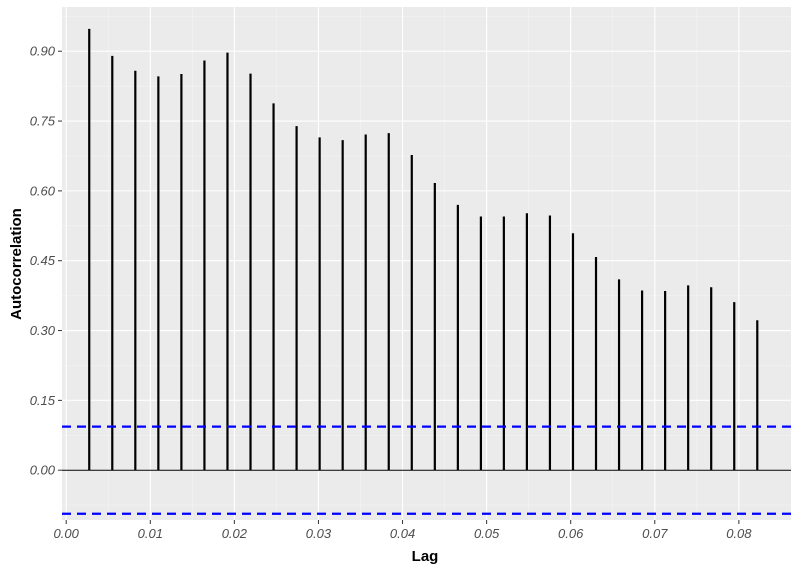 The width and height of the screenshot is (800, 571). Describe the element at coordinates (43, 190) in the screenshot. I see `y-tick-label: 0.60` at that location.